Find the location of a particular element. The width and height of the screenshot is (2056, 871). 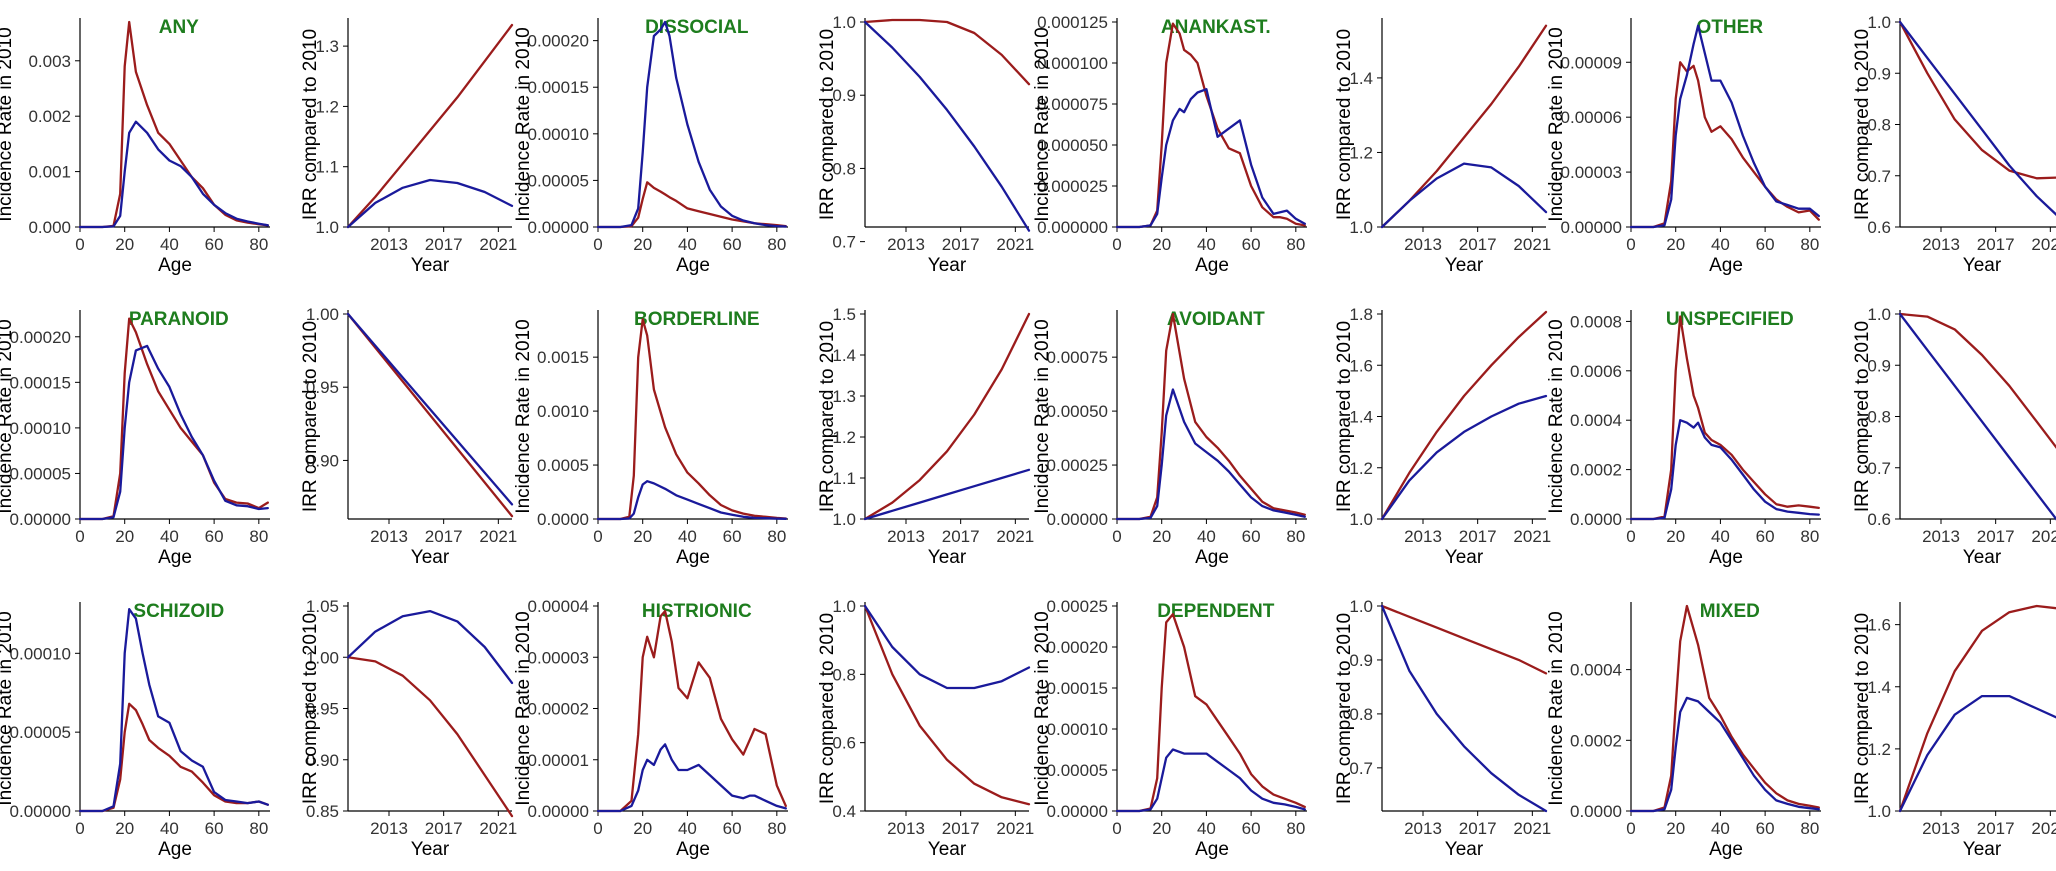

panel-title: ANY is located at coordinates (179, 27).